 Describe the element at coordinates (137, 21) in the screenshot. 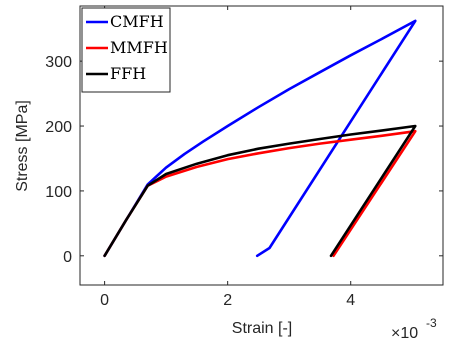

I see `legend-label-cmfh: CMFH` at that location.